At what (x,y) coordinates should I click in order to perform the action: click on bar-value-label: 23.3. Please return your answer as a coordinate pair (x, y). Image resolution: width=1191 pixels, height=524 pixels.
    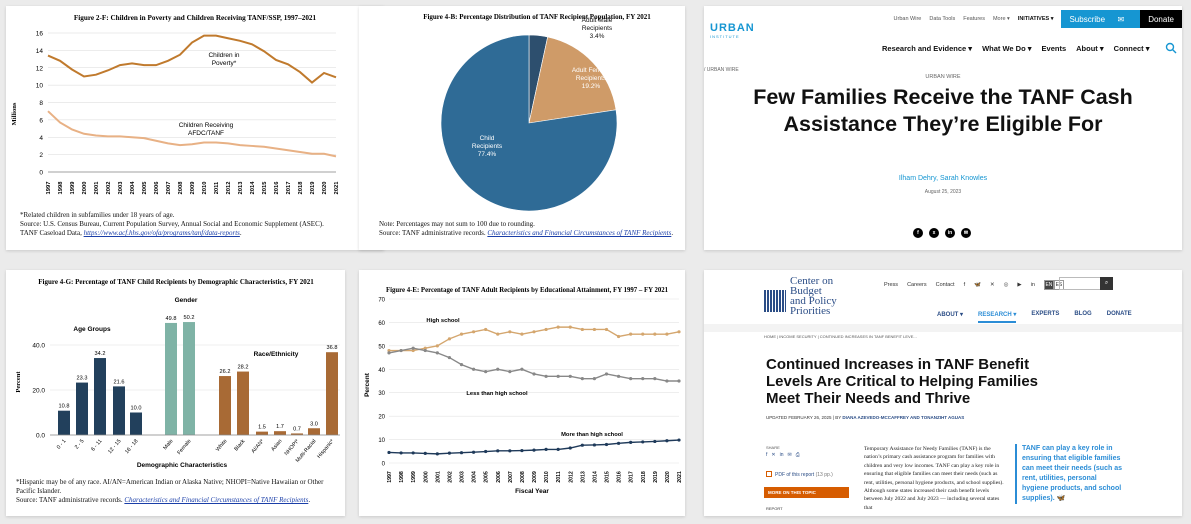
    Looking at the image, I should click on (82, 379).